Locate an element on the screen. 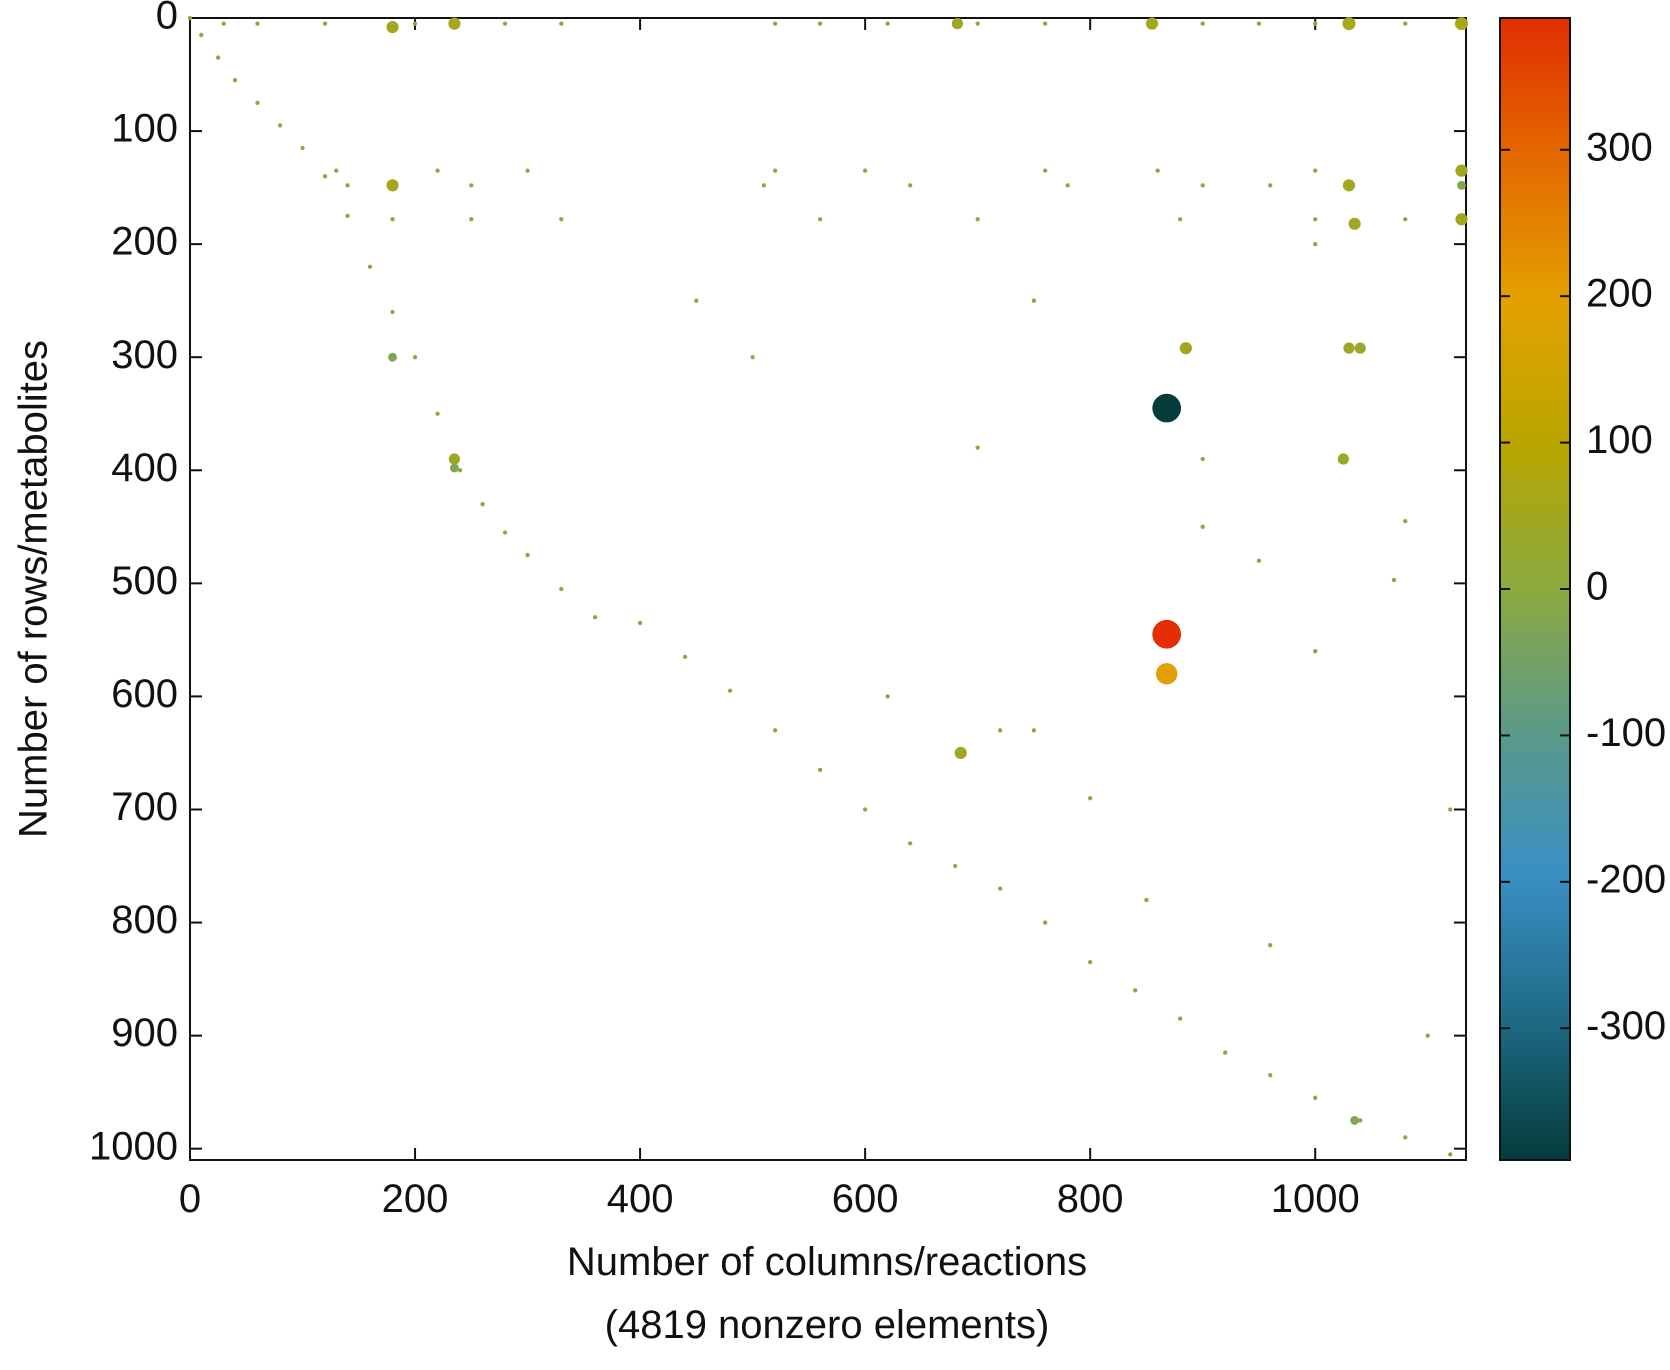  colorbar-tick-label: 100 is located at coordinates (1619, 440).